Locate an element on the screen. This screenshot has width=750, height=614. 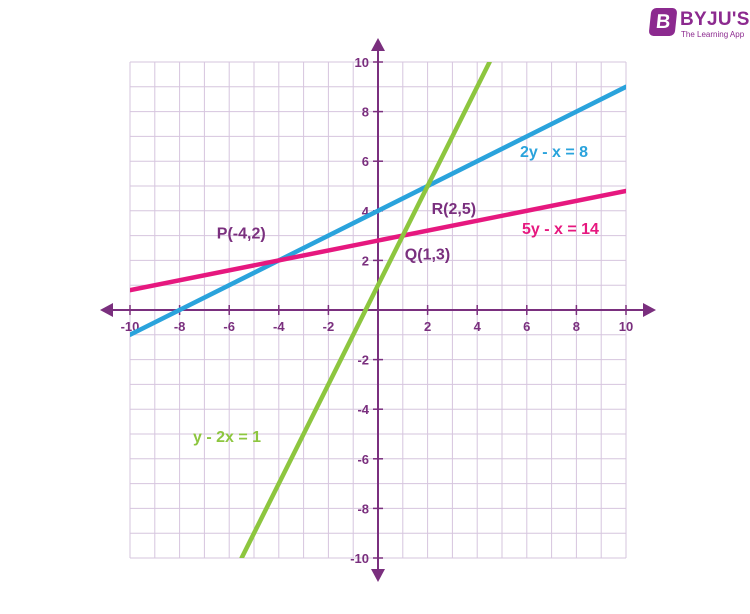
y-axis-arrow-up is located at coordinates (378, 44).